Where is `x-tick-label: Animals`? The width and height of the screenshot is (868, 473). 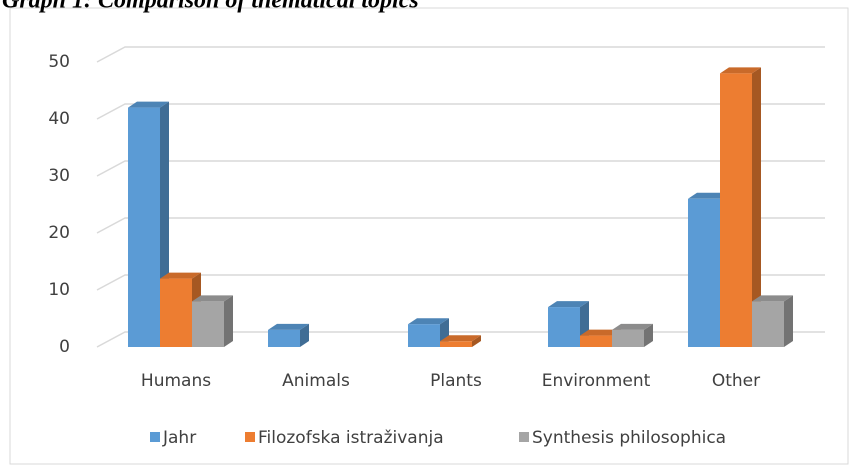 x-tick-label: Animals is located at coordinates (316, 381).